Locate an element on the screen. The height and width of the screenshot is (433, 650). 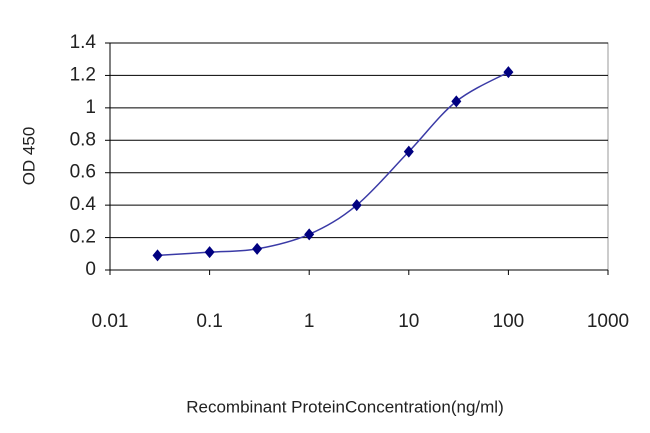
x-tick-label: 1000 is located at coordinates (608, 321).